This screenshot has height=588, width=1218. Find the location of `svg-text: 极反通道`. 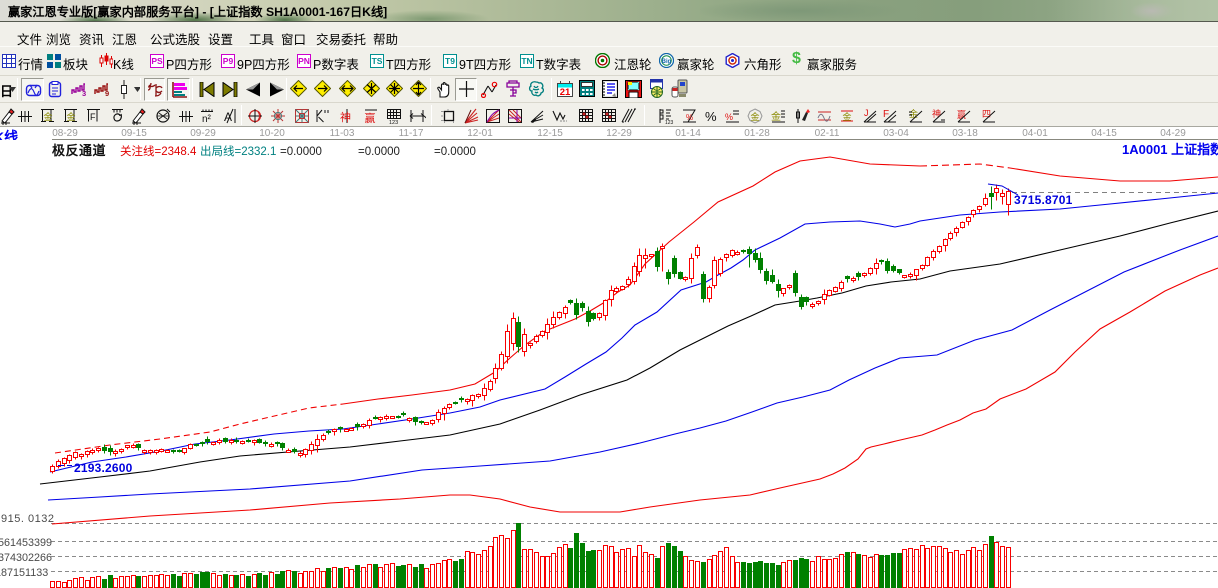

svg-text: 极反通道 is located at coordinates (79, 150).